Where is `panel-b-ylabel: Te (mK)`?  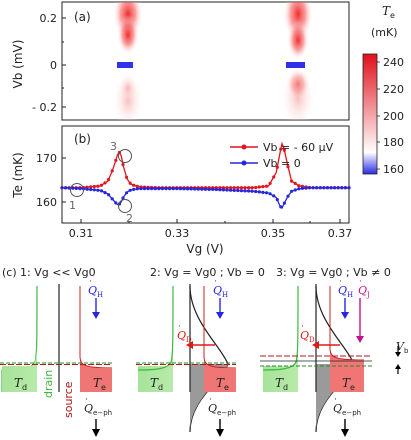
panel-b-ylabel: Te (mK) is located at coordinates (18, 175).